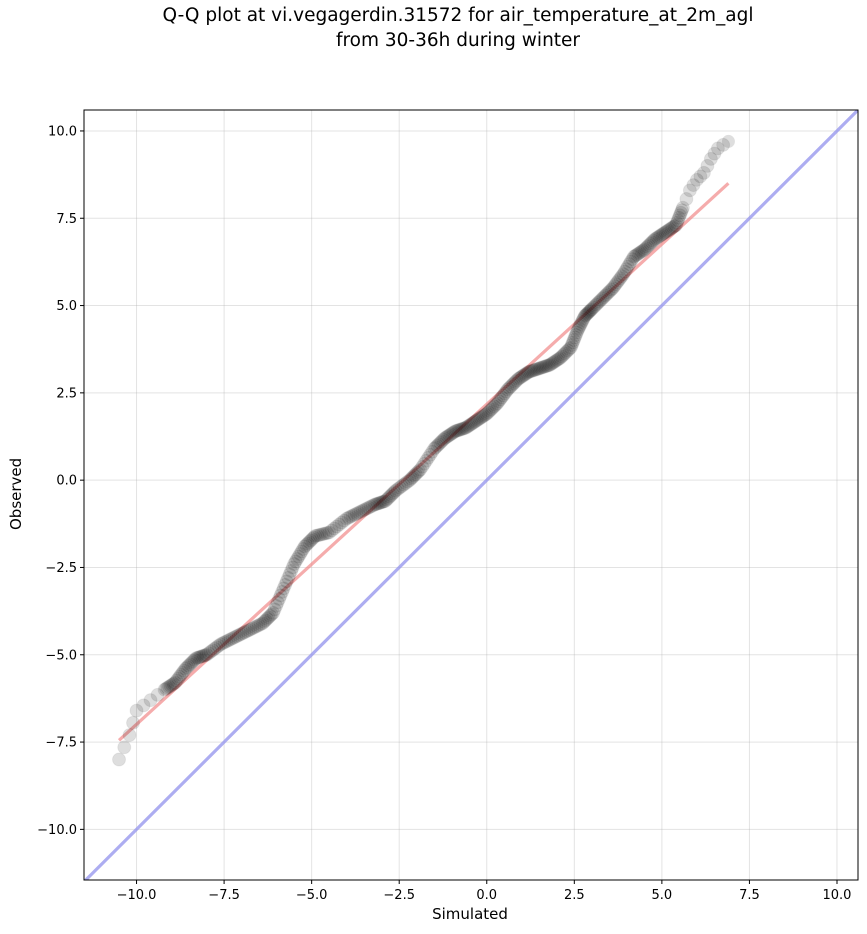  Describe the element at coordinates (486, 895) in the screenshot. I see `x-tick-label: 0.0` at that location.